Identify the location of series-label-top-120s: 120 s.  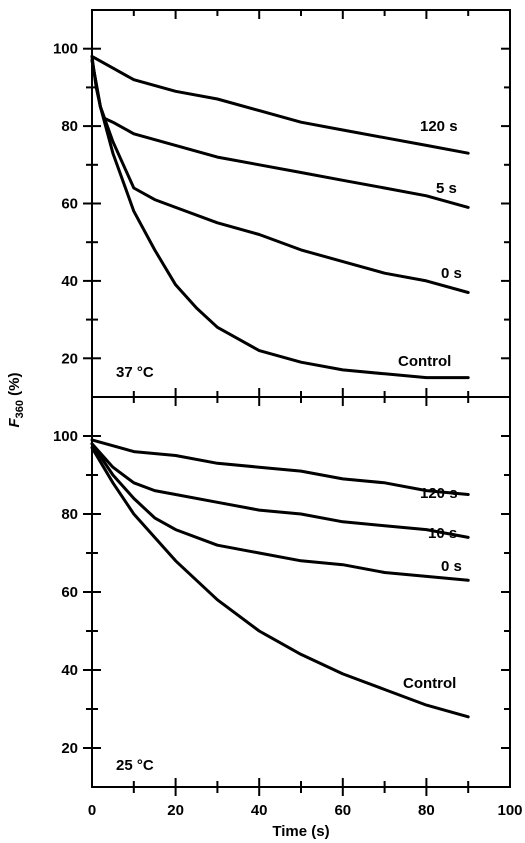
(439, 126).